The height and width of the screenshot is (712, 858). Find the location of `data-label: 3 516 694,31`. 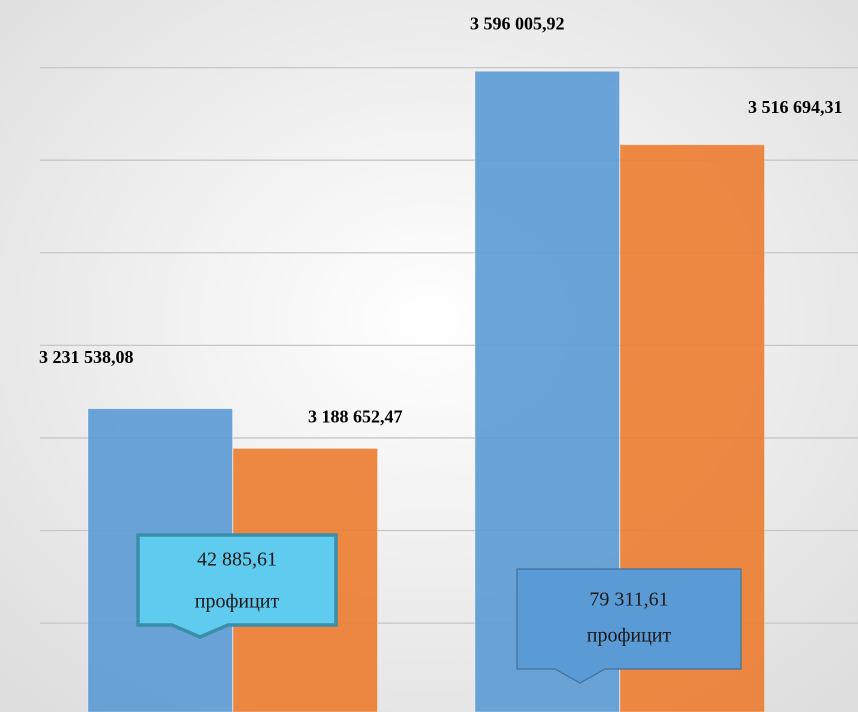

data-label: 3 516 694,31 is located at coordinates (795, 107).